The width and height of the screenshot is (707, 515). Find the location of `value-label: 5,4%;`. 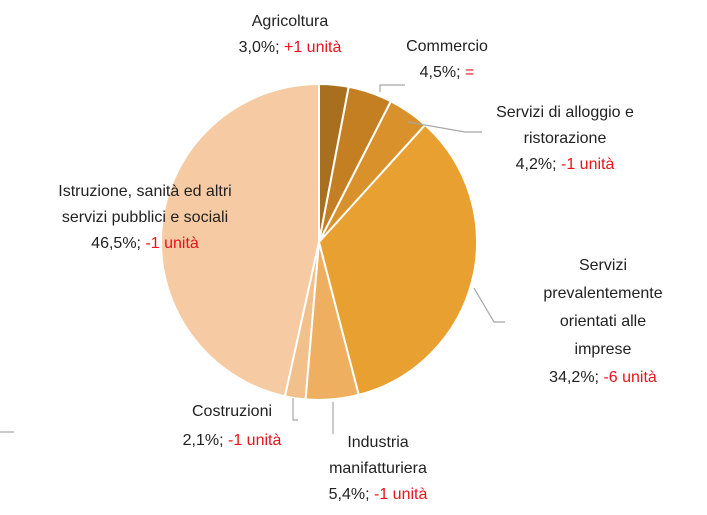

value-label: 5,4%; is located at coordinates (349, 494).